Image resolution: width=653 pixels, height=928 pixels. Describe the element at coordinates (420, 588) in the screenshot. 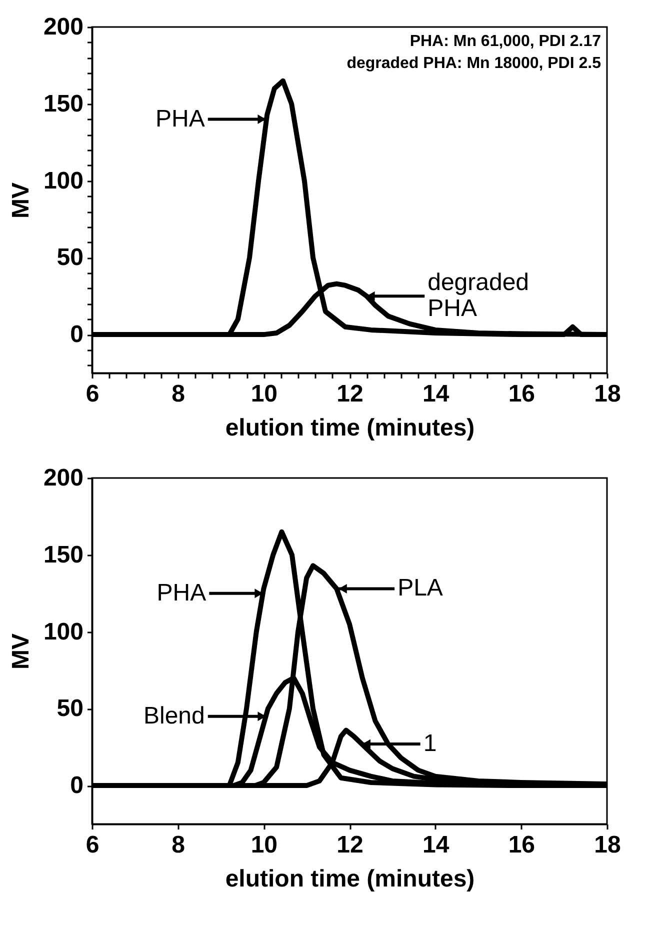

I see `annotation: PLA` at that location.